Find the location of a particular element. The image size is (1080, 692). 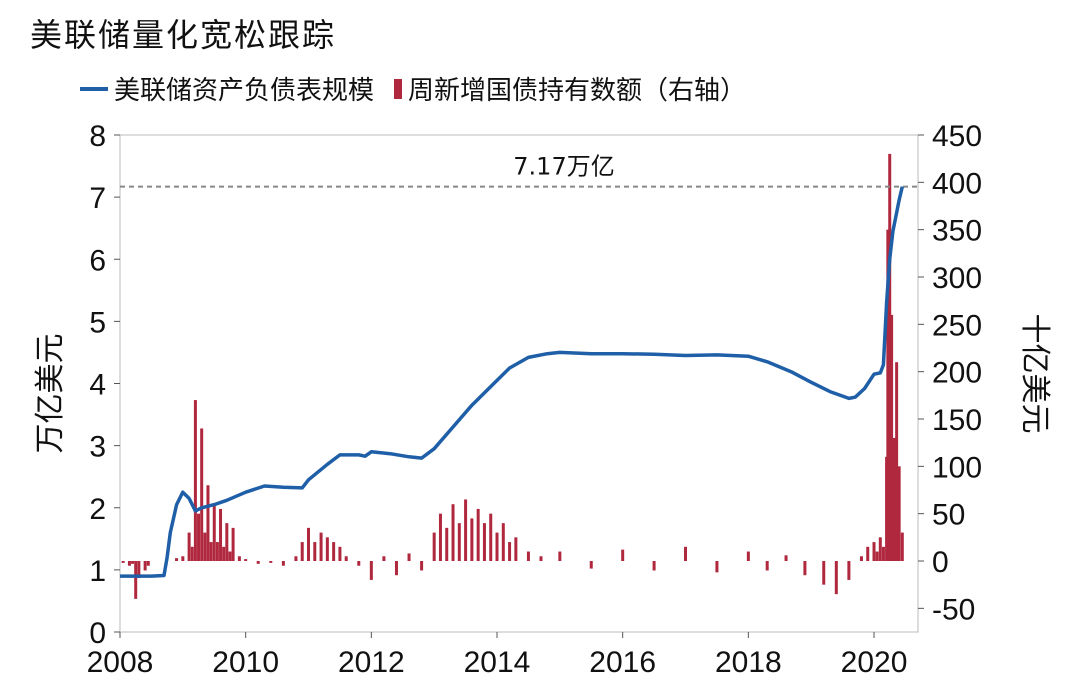

y-right-axis-title: 十亿美元 is located at coordinates (1034, 374).